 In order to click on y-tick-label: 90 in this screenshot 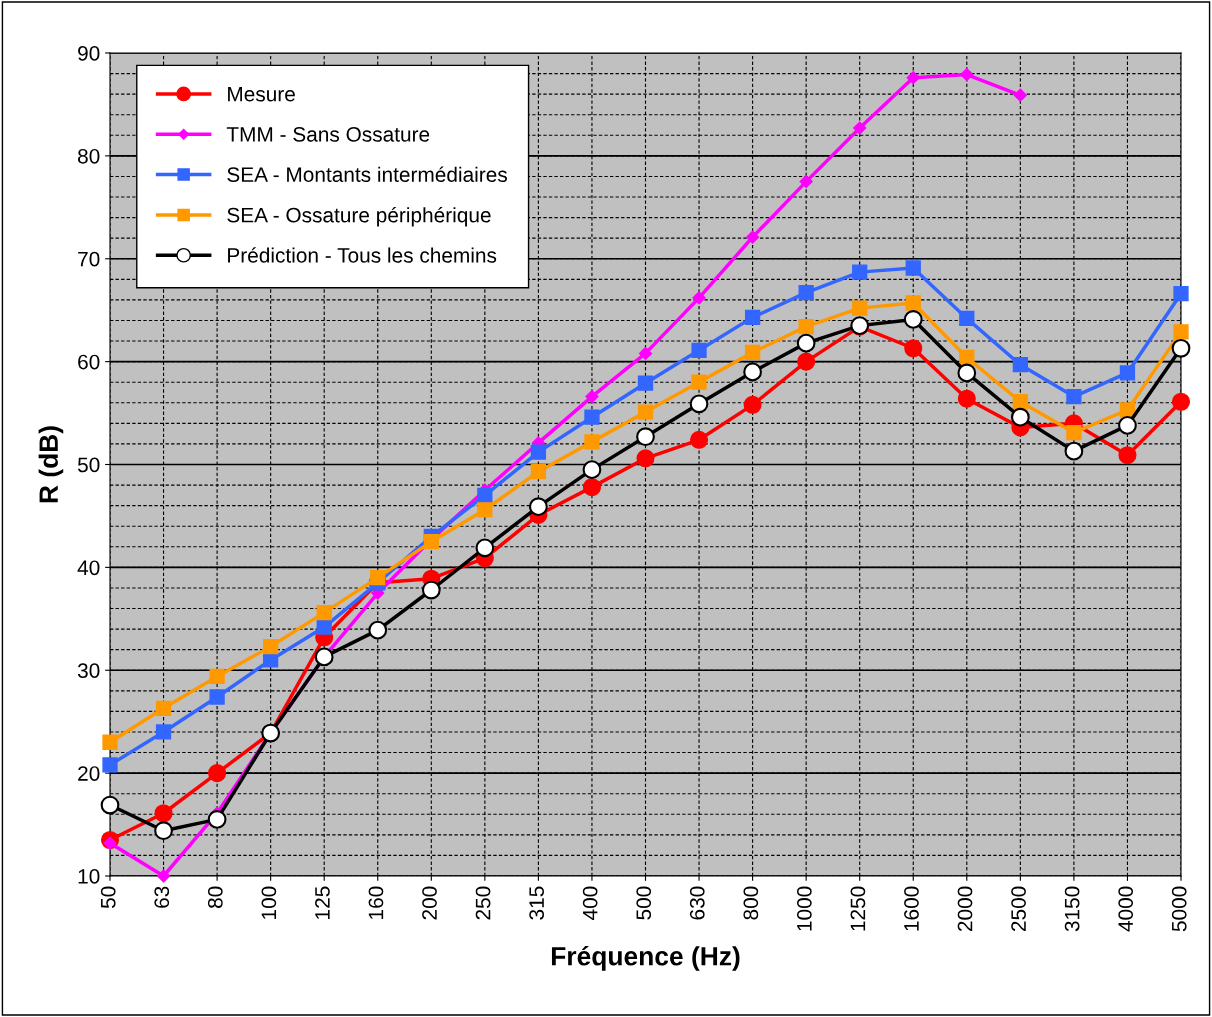, I will do `click(89, 53)`.